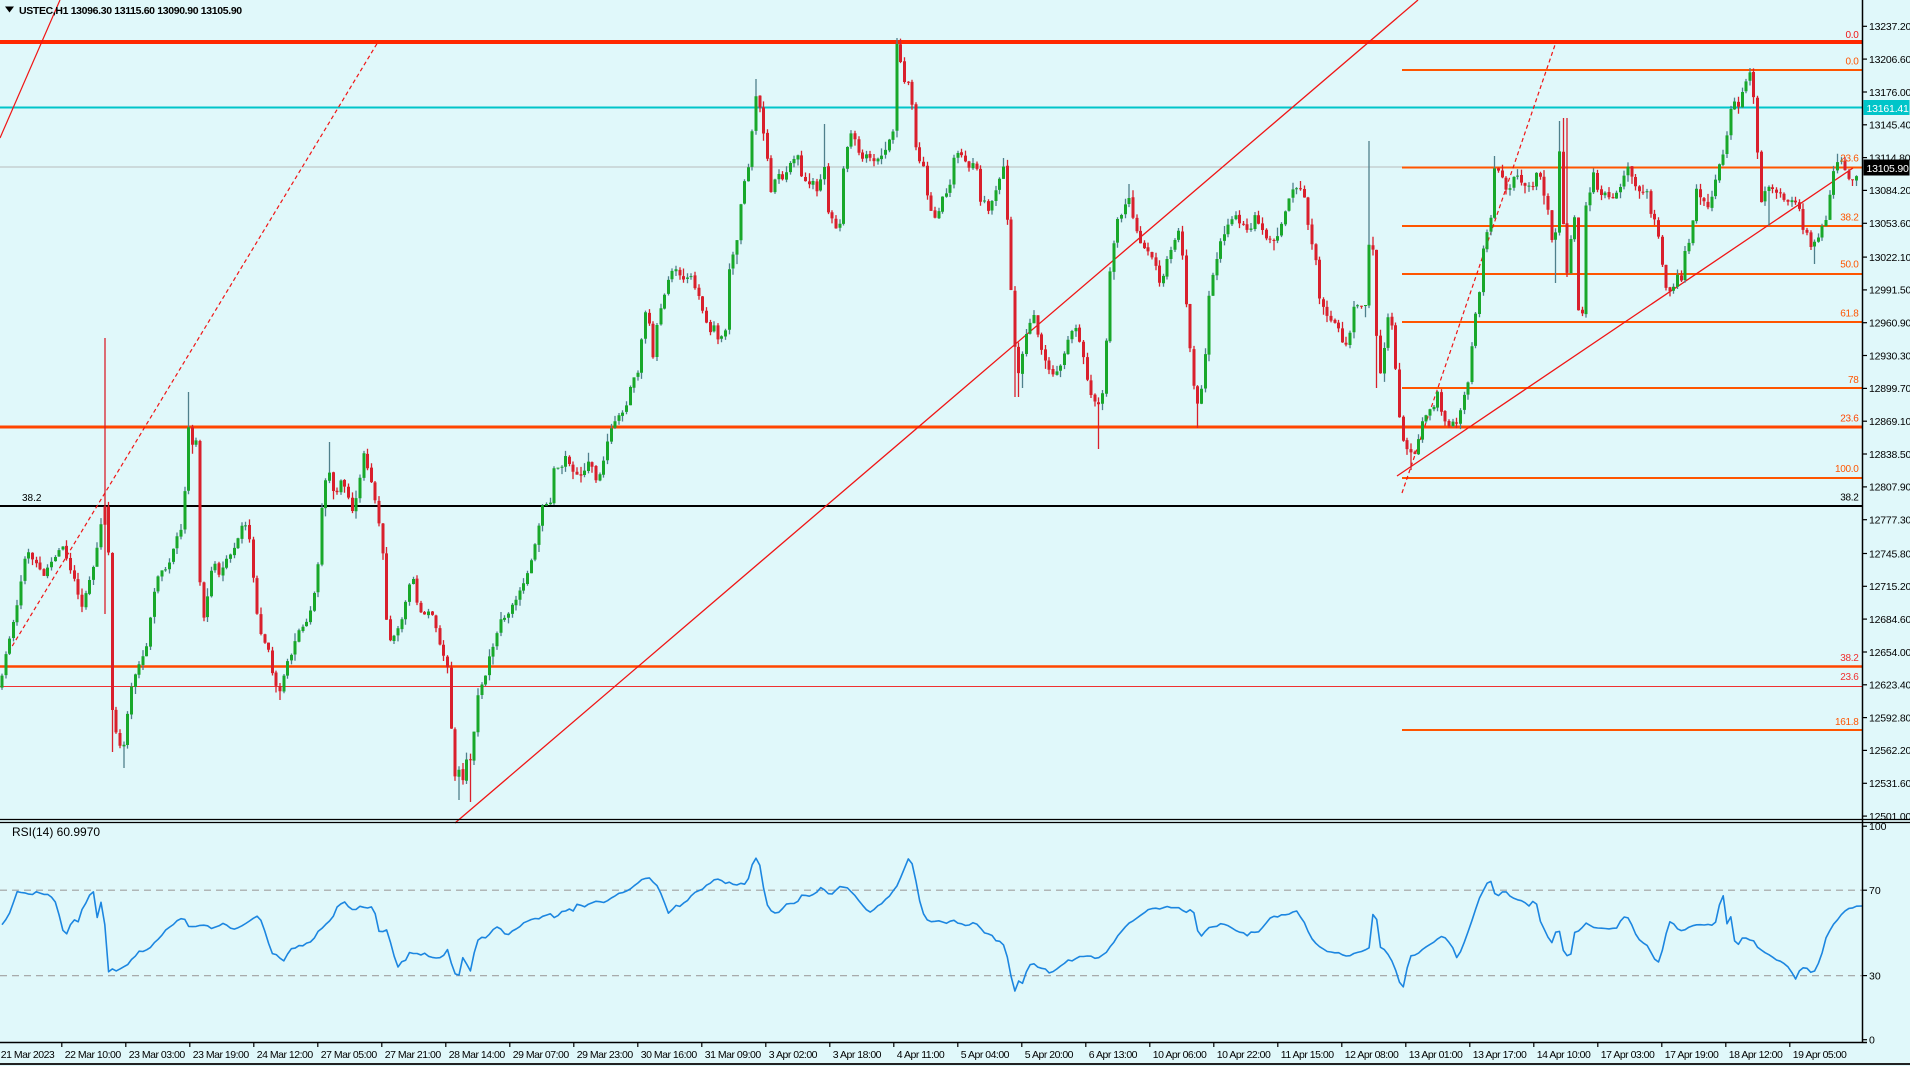 Image resolution: width=1910 pixels, height=1066 pixels. I want to click on svg-text: 21 Mar 2023, so click(28, 1055).